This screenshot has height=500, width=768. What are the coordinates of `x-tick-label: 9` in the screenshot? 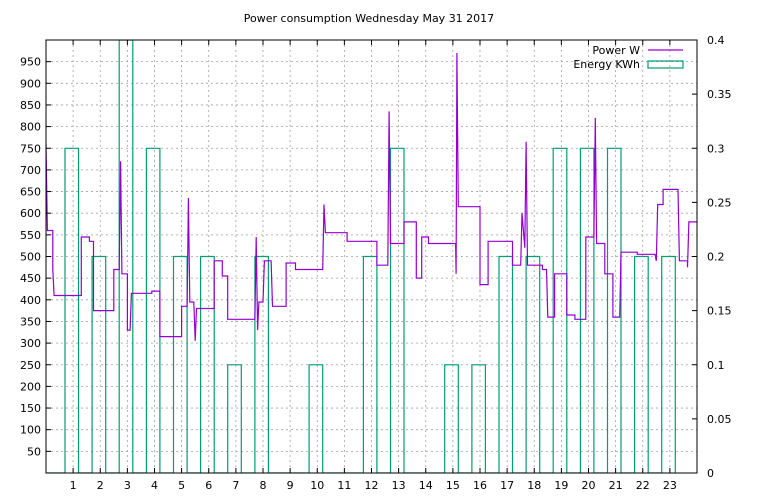 It's located at (290, 485).